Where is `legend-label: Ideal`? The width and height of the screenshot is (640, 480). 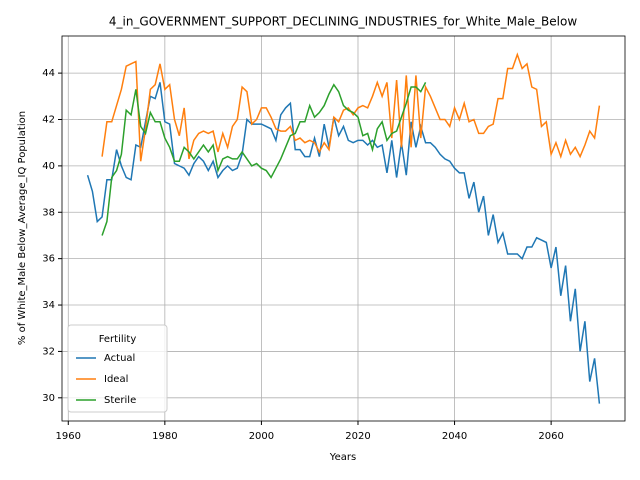
legend-label: Ideal is located at coordinates (116, 379).